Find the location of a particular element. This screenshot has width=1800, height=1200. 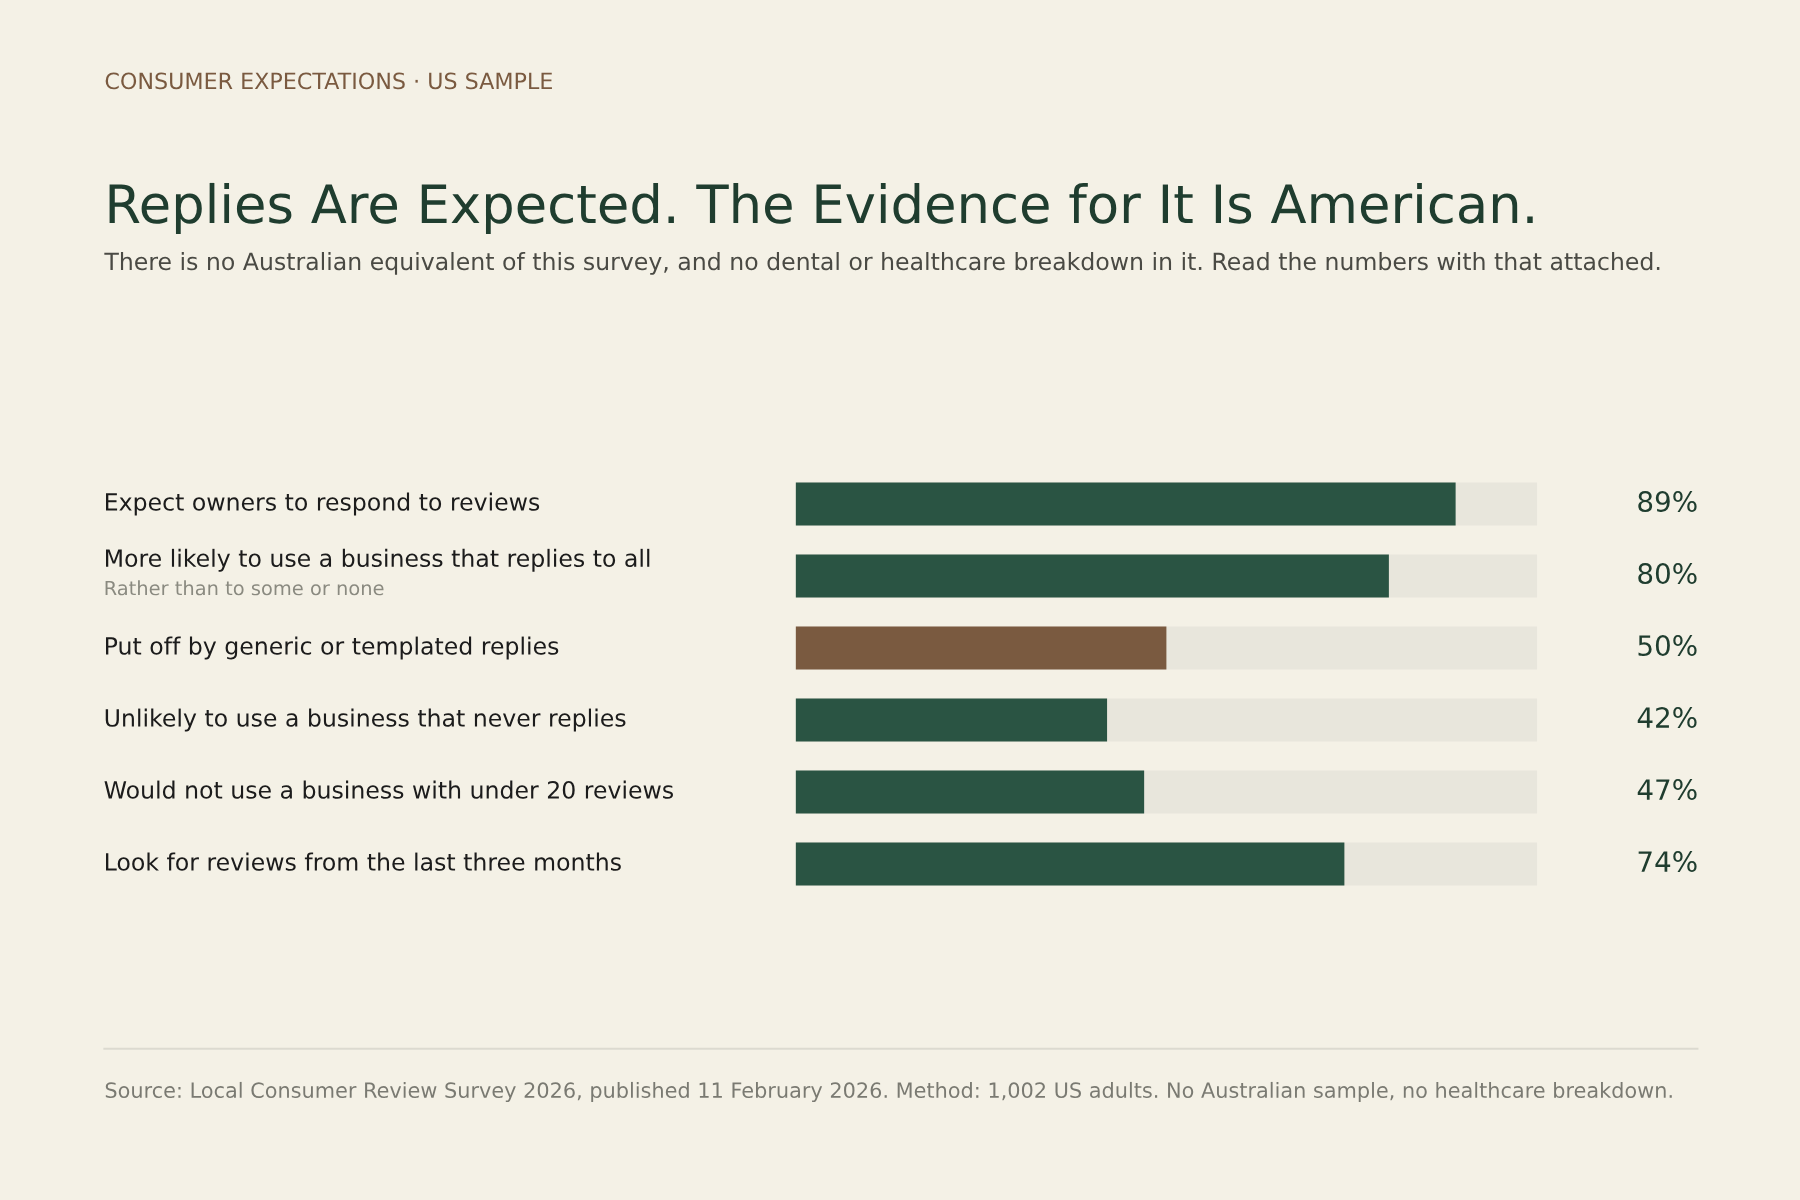

data-label: 50% is located at coordinates (1667, 646).